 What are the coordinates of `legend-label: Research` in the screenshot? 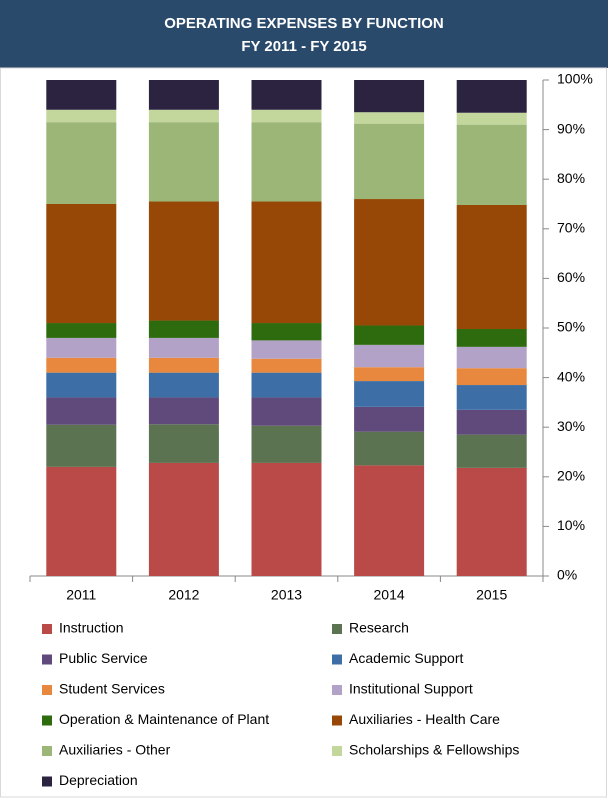 It's located at (379, 628).